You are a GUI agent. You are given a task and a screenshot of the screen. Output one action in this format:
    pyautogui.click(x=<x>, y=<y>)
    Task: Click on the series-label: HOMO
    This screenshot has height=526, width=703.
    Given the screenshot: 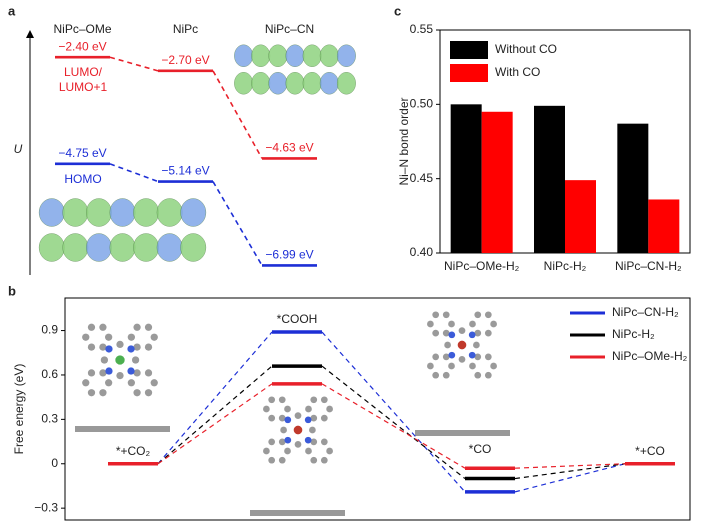 What is the action you would take?
    pyautogui.click(x=83, y=178)
    